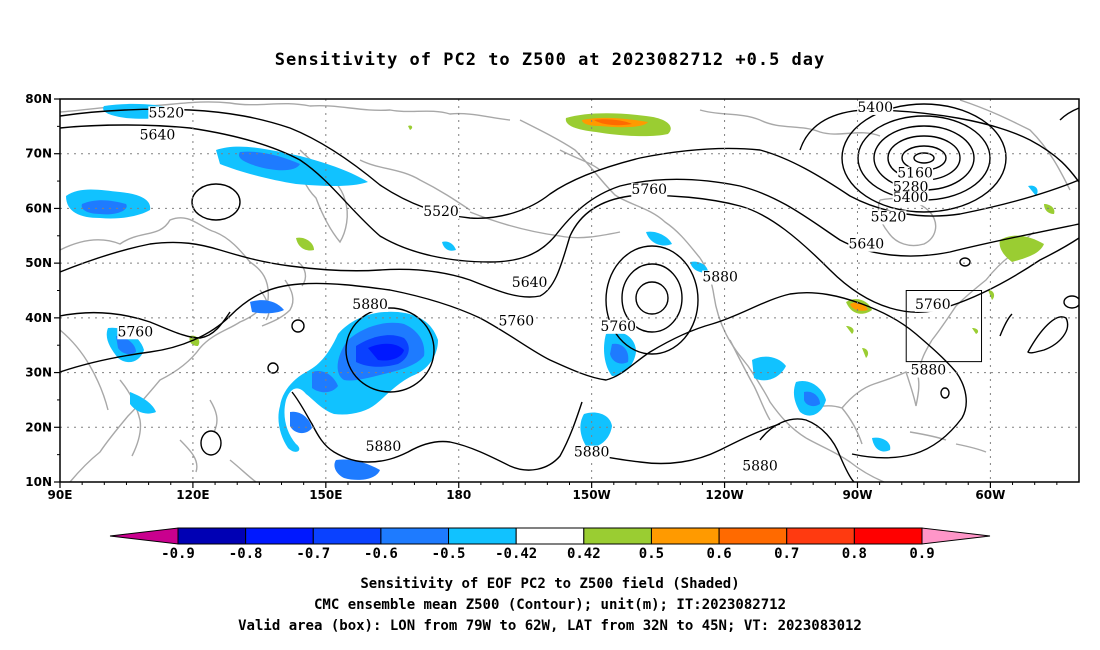 The image size is (1100, 650). What do you see at coordinates (38, 373) in the screenshot?
I see `lat-label: 30N` at bounding box center [38, 373].